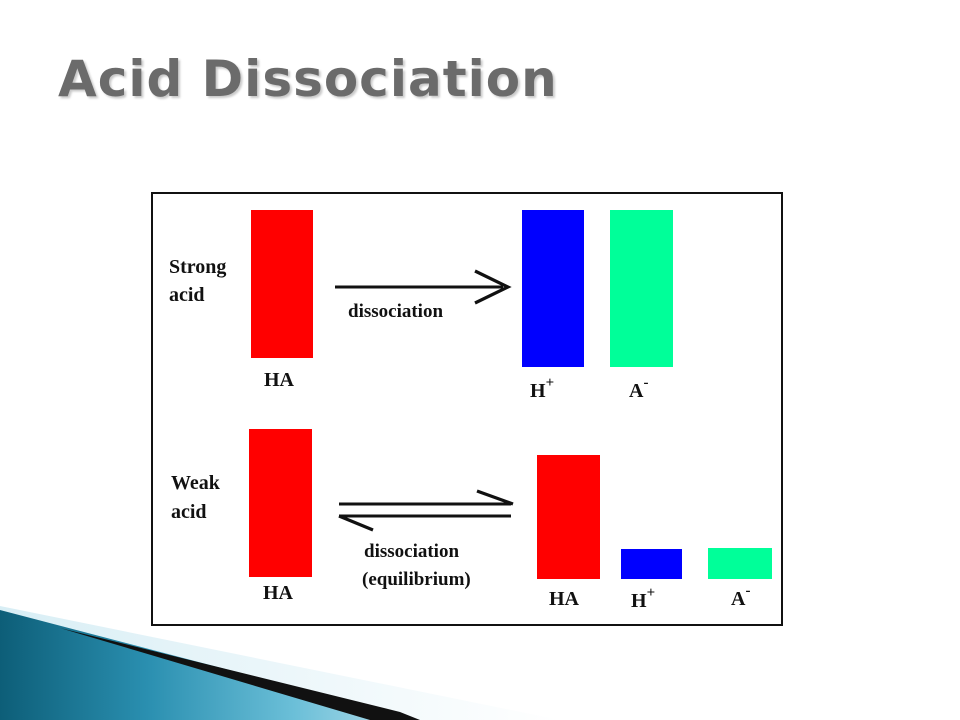  Describe the element at coordinates (638, 388) in the screenshot. I see `strong-a-minus-label: A-` at that location.